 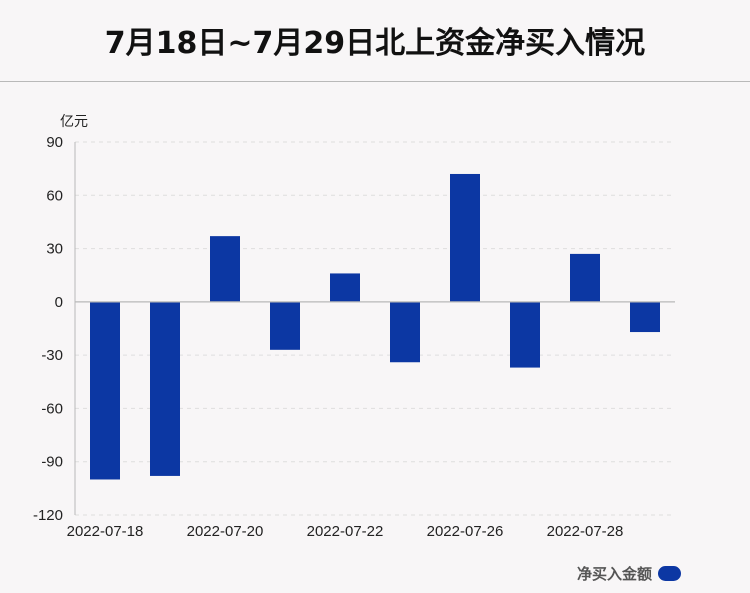 I want to click on x-tick-label: 2022-07-22, so click(x=345, y=531).